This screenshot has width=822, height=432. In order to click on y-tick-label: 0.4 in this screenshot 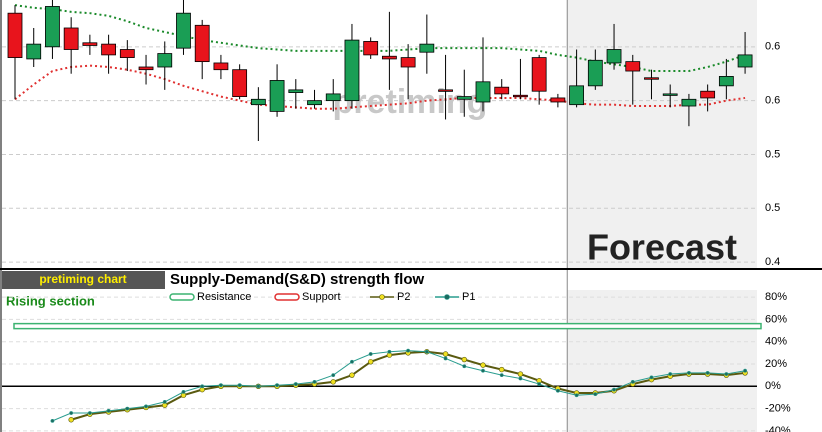, I will do `click(772, 262)`.